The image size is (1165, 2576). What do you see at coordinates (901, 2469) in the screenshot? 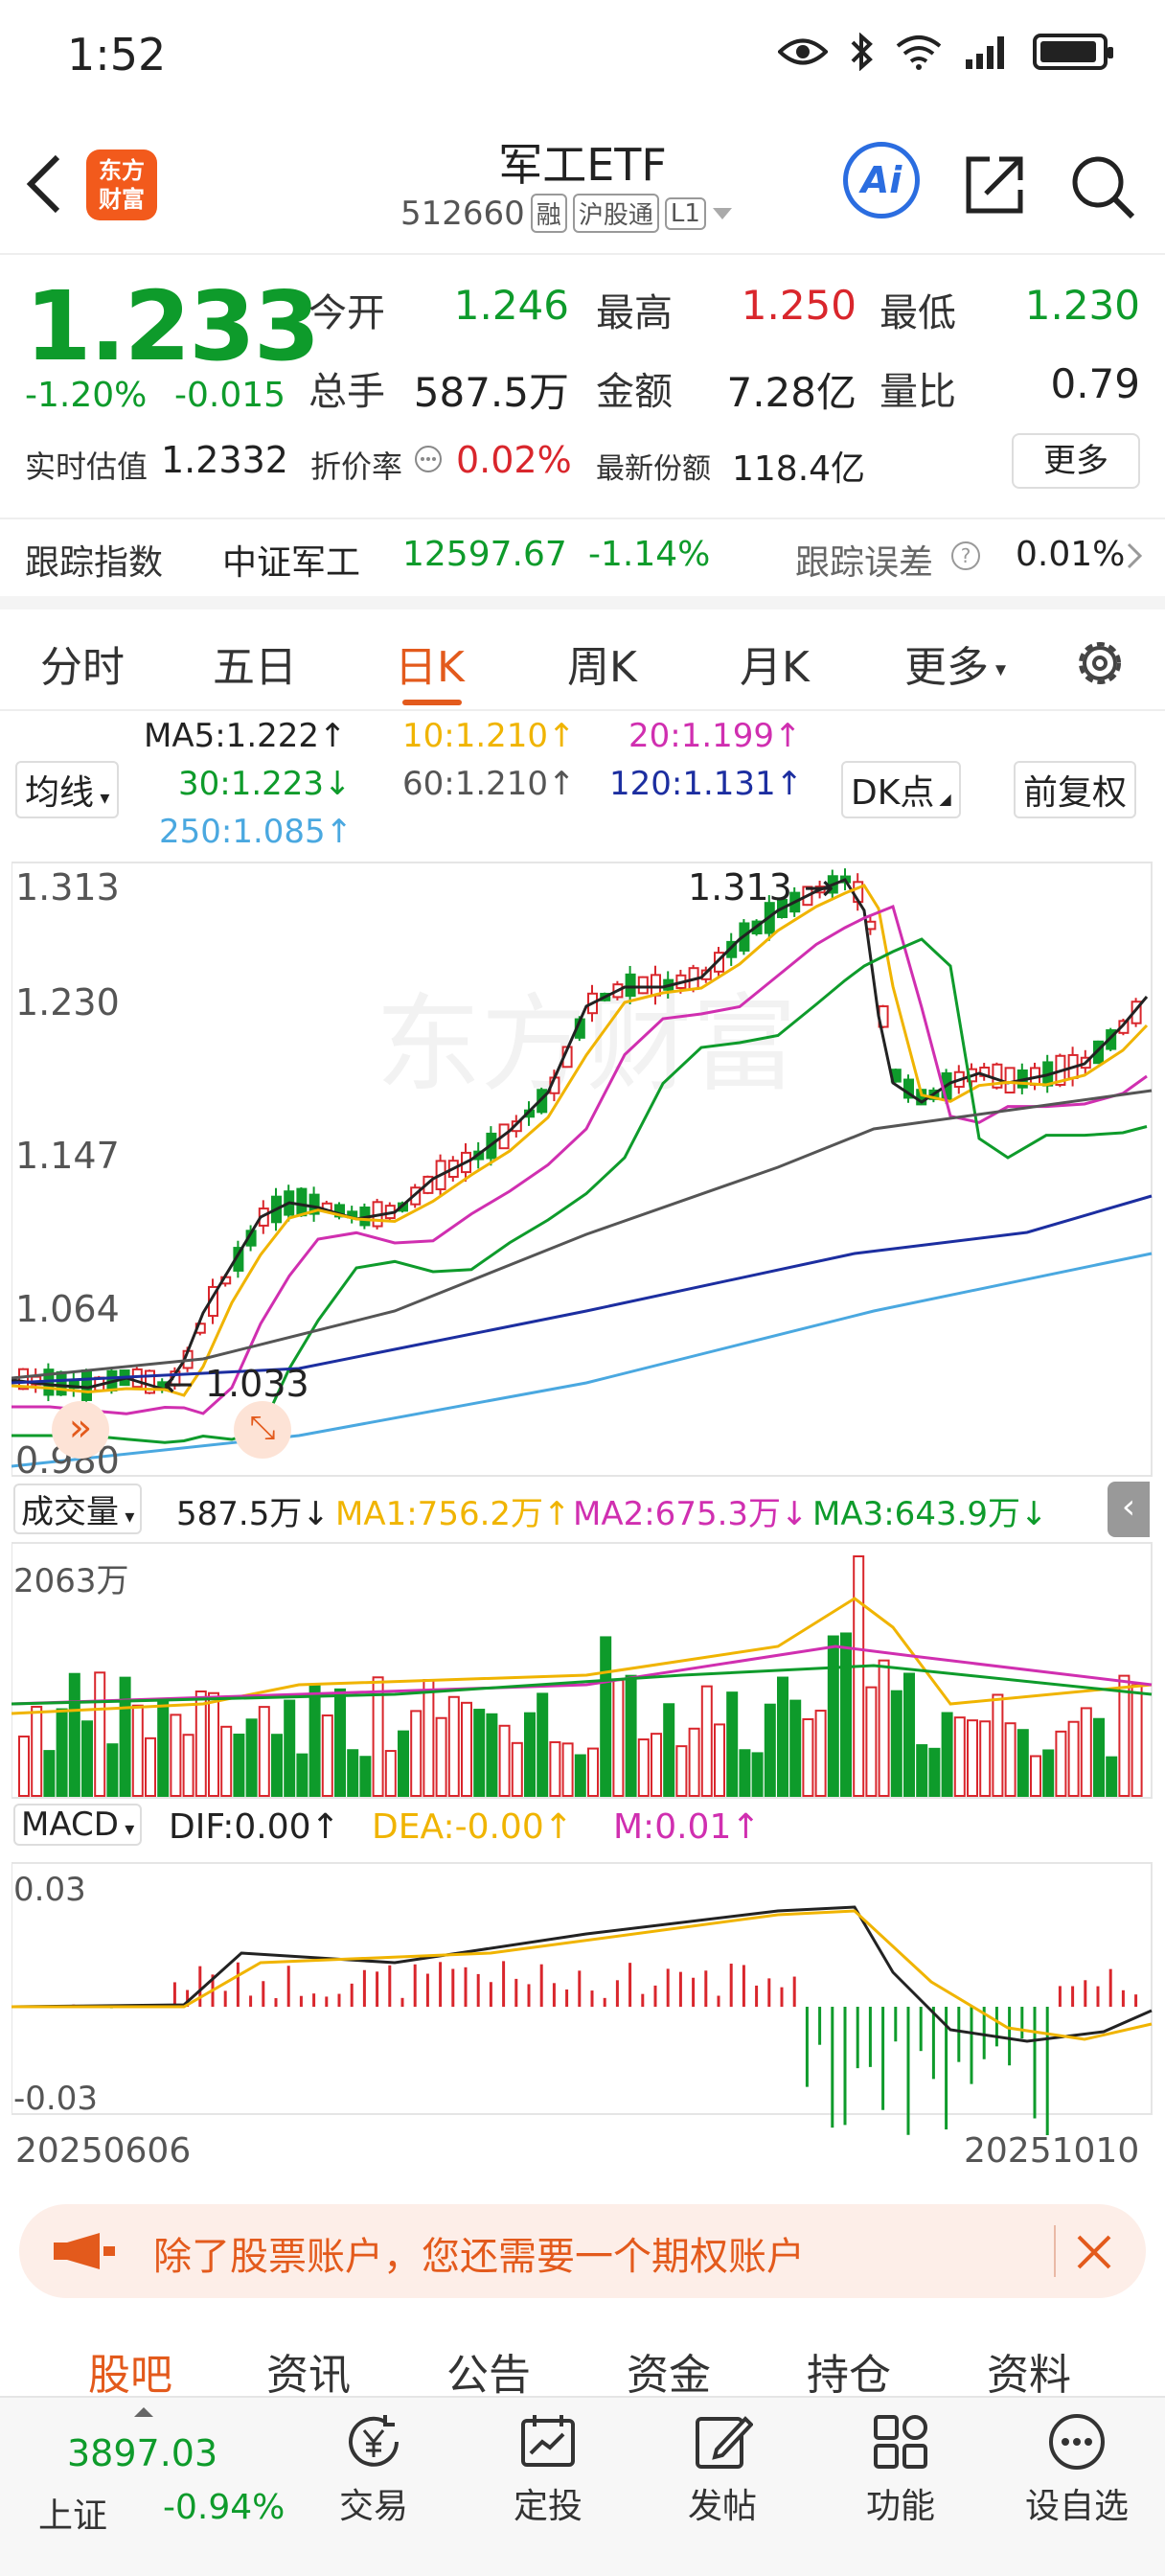
I see `nav-functions: 功能` at bounding box center [901, 2469].